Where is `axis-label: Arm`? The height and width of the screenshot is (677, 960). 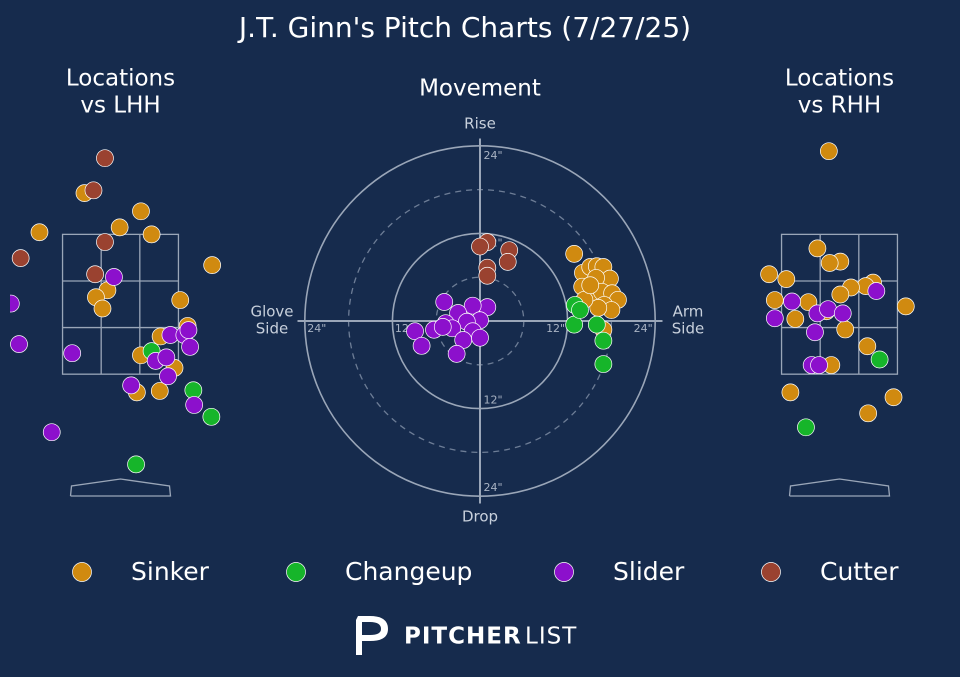 axis-label: Arm is located at coordinates (688, 312).